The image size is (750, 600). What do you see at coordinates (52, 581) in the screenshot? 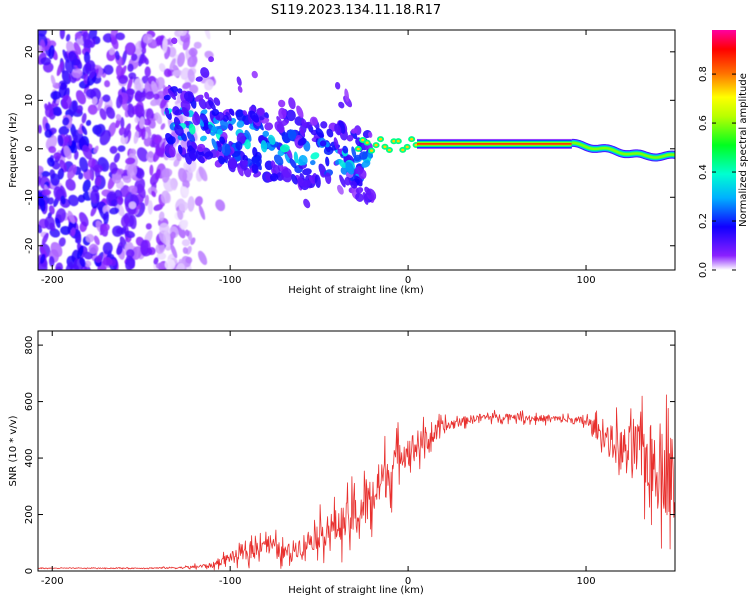
I see `snr-x-tick-label: -200` at bounding box center [52, 581].